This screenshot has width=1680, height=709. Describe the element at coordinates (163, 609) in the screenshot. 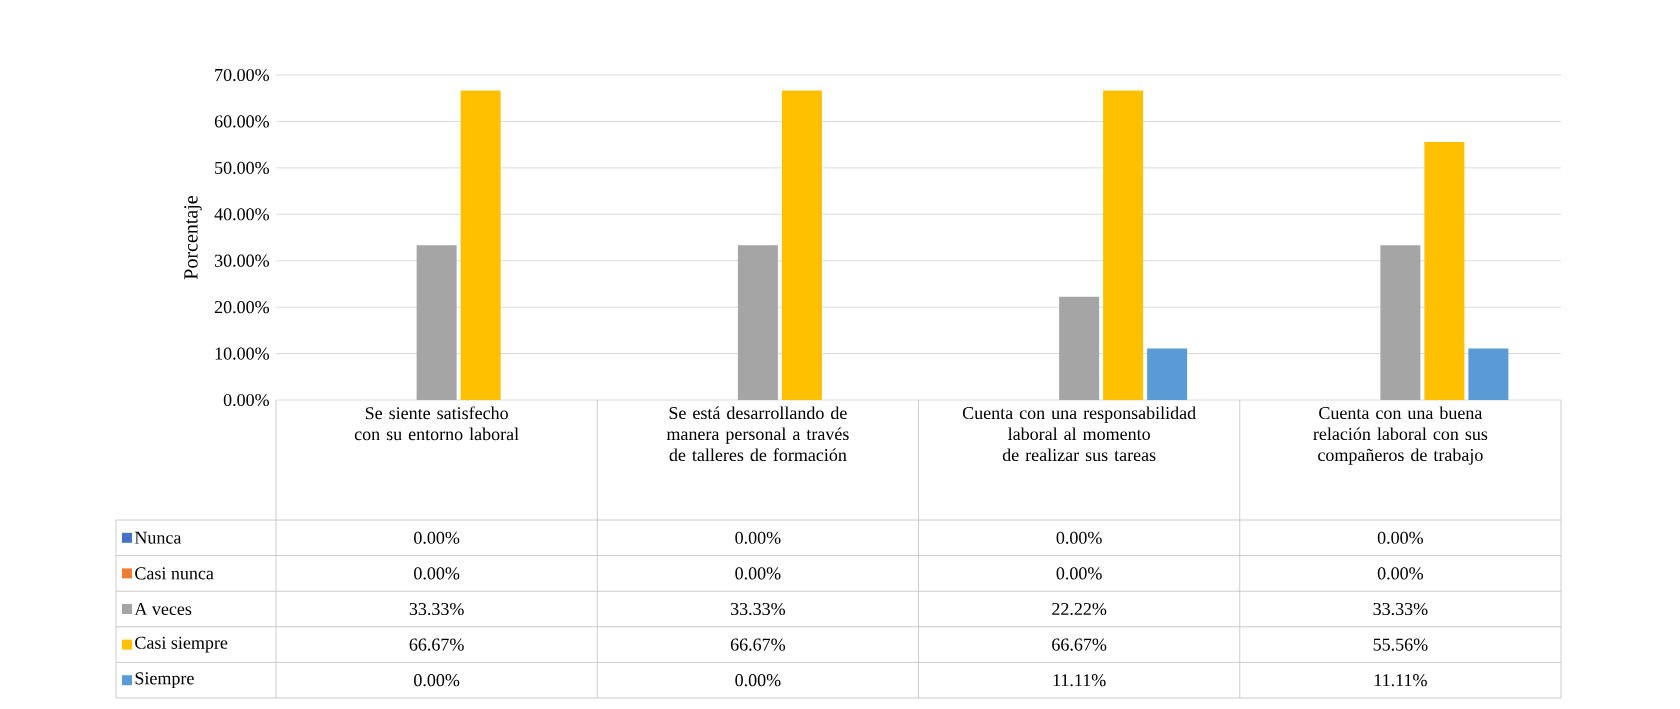

I see `legend-label: A veces` at that location.